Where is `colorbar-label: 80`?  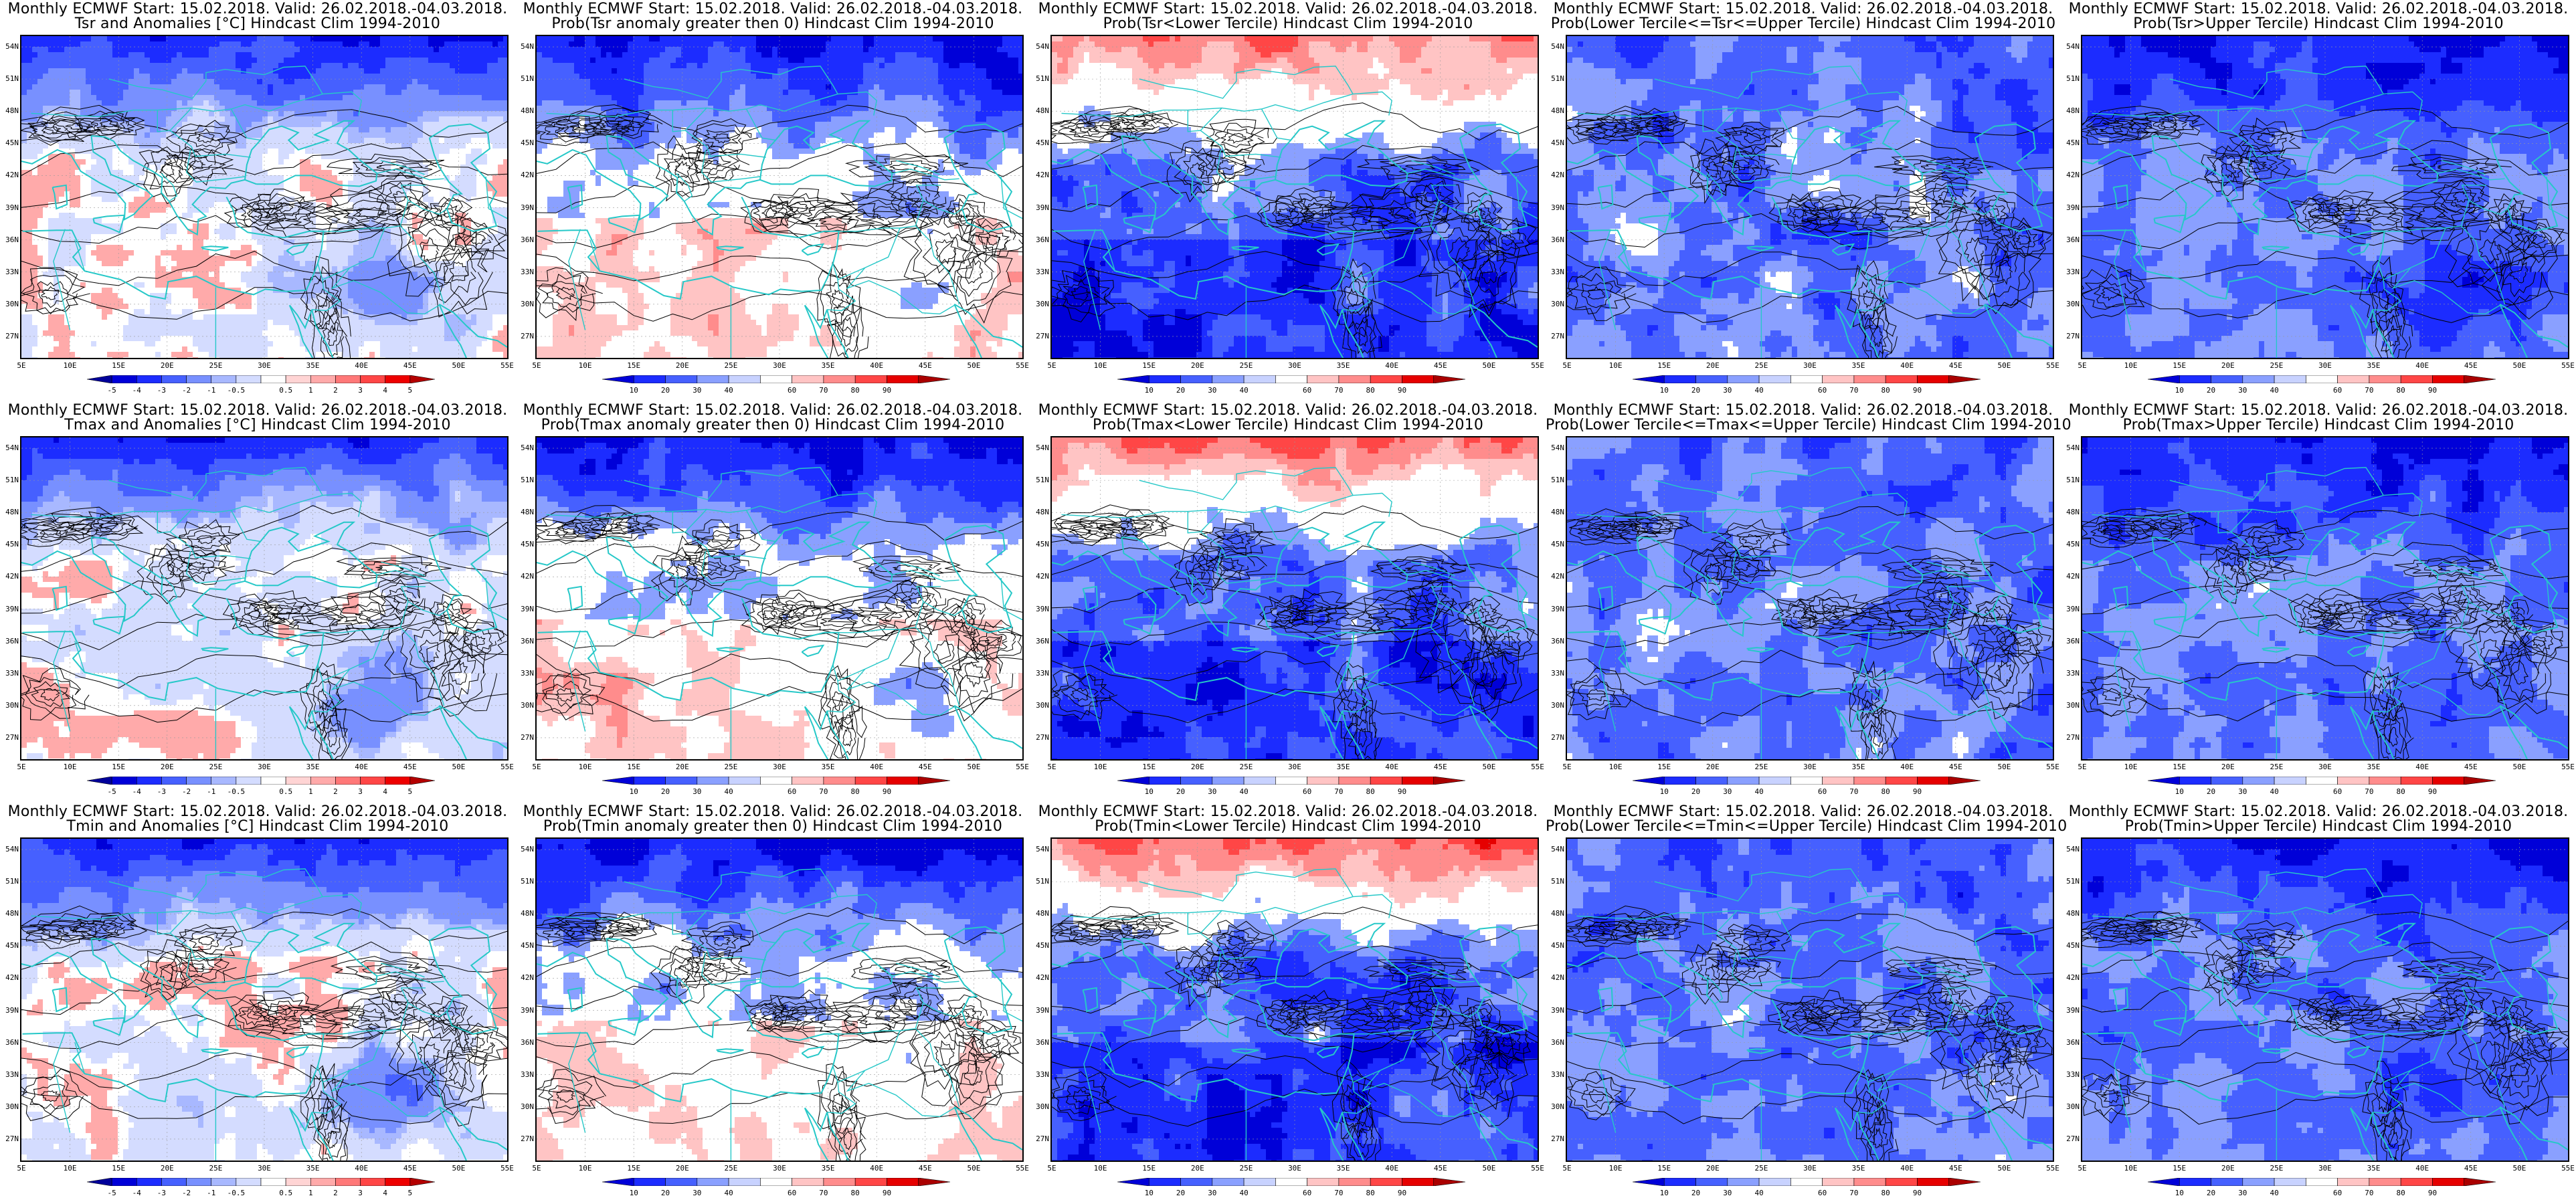 colorbar-label: 80 is located at coordinates (1885, 1193).